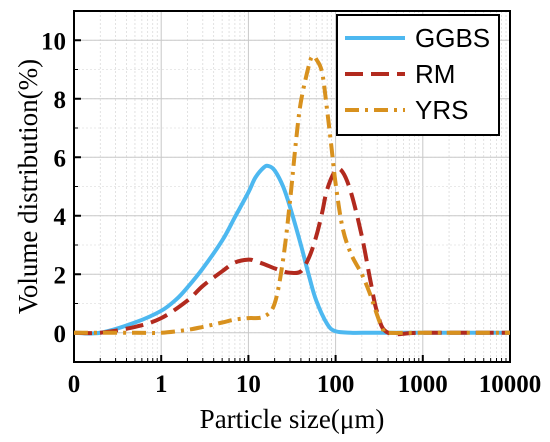 Image resolution: width=550 pixels, height=442 pixels. Describe the element at coordinates (60, 100) in the screenshot. I see `y-tick-label: 8` at that location.